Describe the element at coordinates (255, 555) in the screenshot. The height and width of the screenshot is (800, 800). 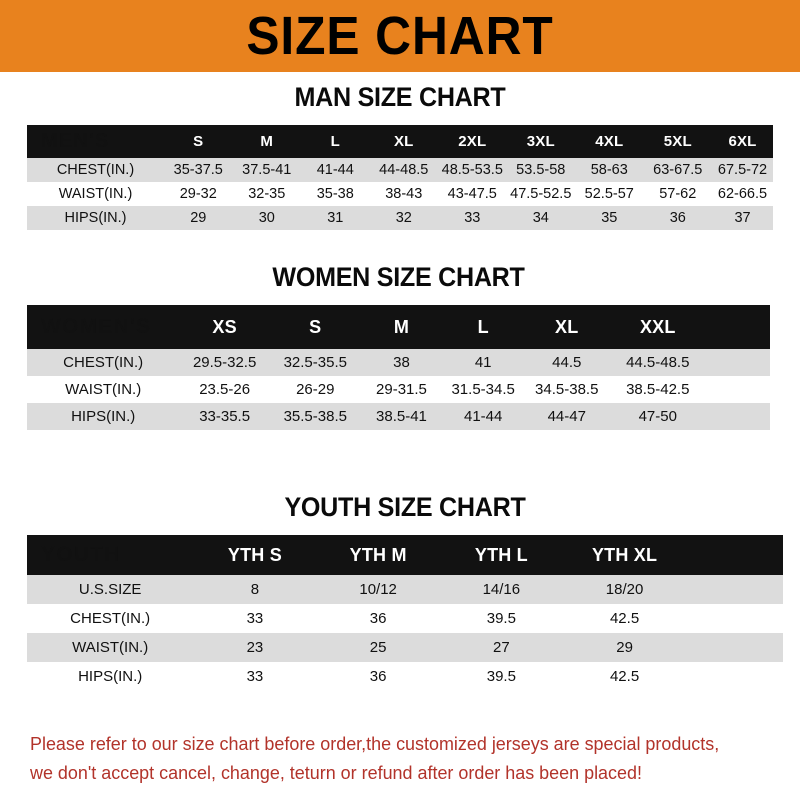
I see `youth-size-header-1: YTH S` at that location.